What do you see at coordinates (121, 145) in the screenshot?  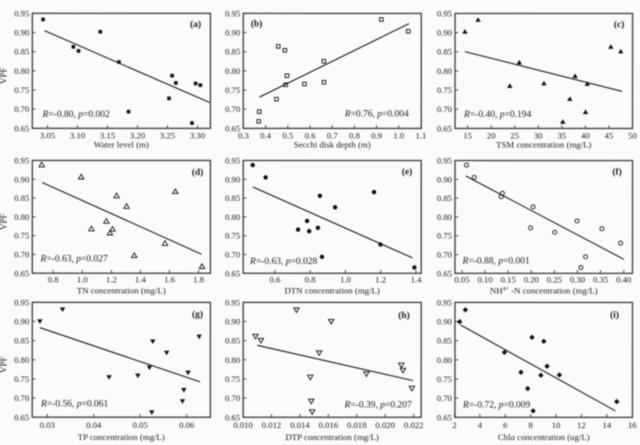 I see `svg-text: Water level (m)` at bounding box center [121, 145].